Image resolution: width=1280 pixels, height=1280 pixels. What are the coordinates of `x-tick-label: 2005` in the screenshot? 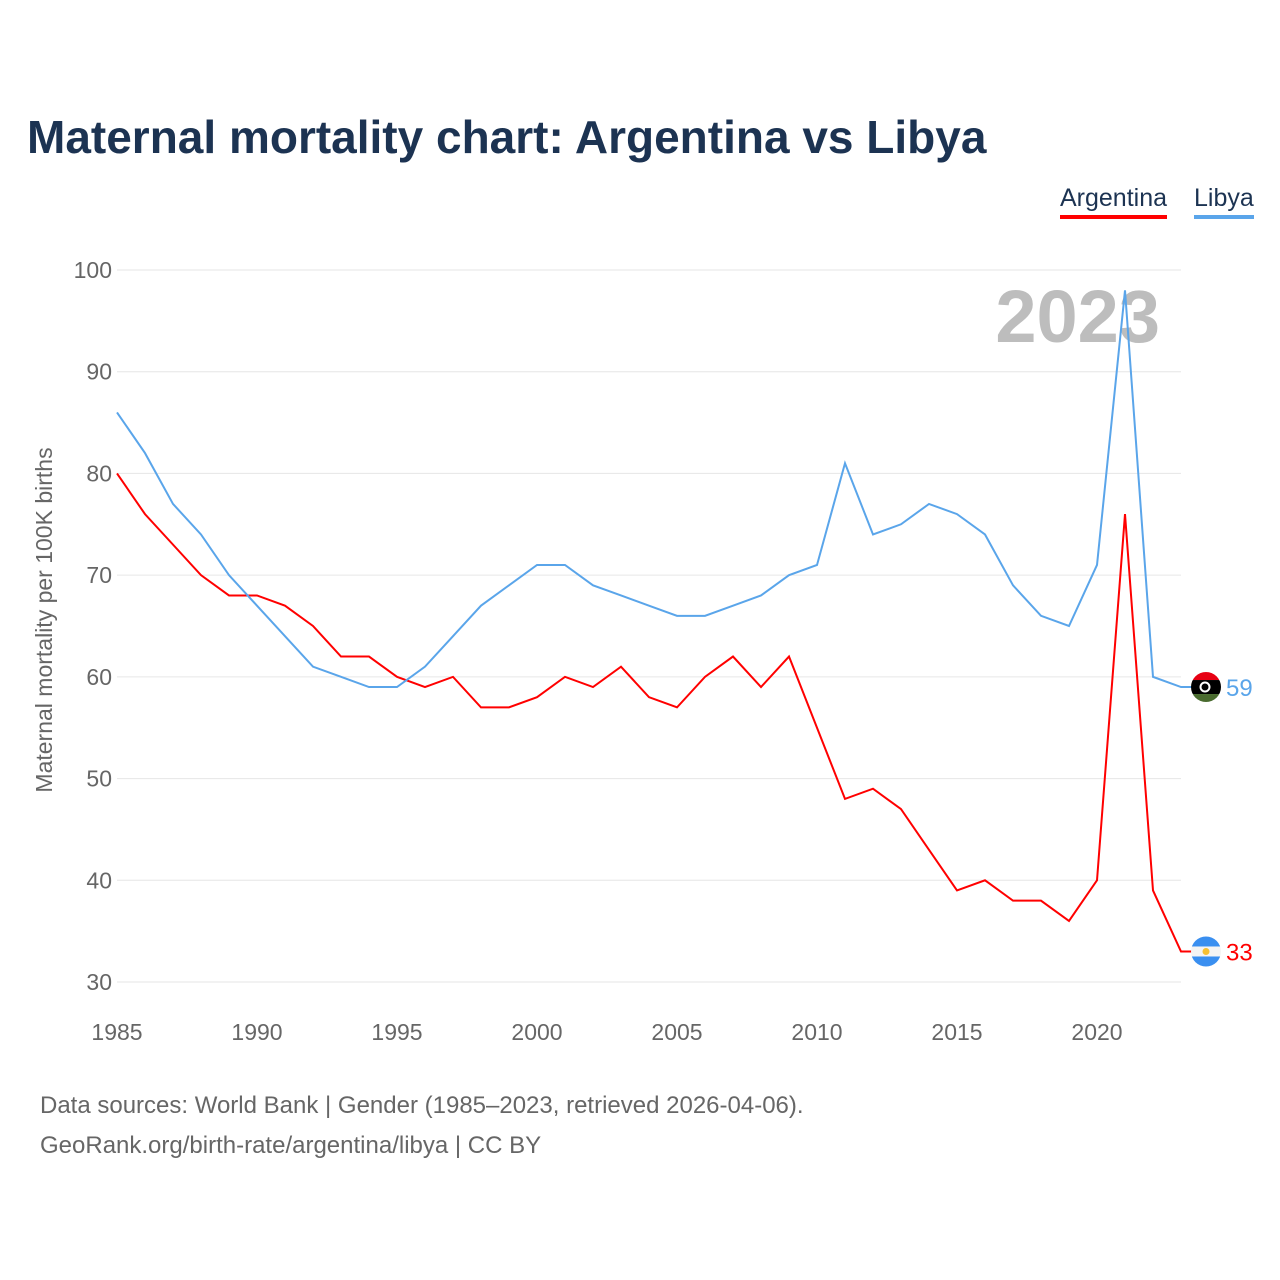 It's located at (676, 1032).